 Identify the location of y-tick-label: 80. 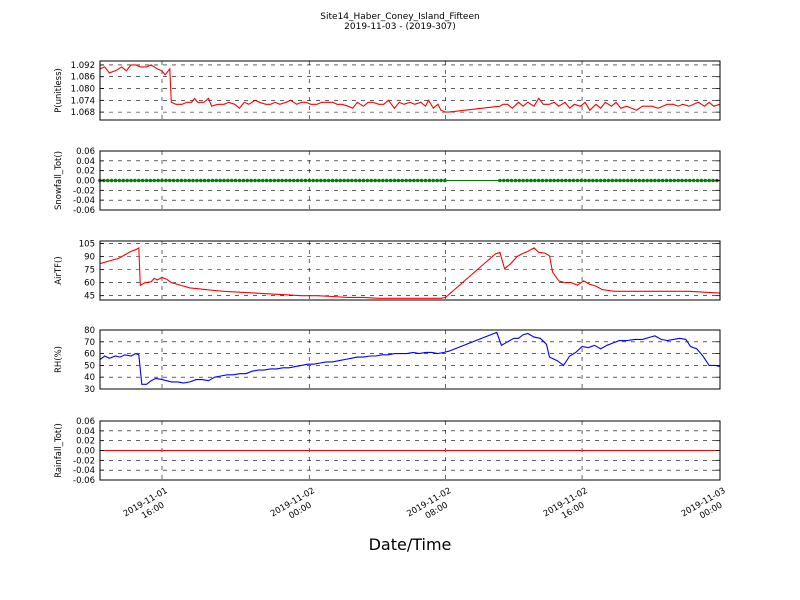
(89, 331).